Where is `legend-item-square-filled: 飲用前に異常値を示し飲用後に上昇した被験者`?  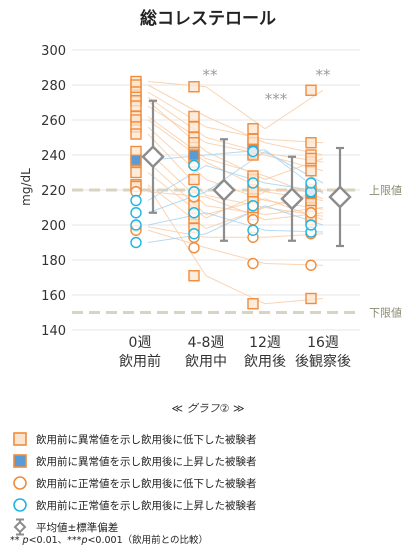 legend-item-square-filled: 飲用前に異常値を示し飲用後に上昇した被験者 is located at coordinates (210, 461).